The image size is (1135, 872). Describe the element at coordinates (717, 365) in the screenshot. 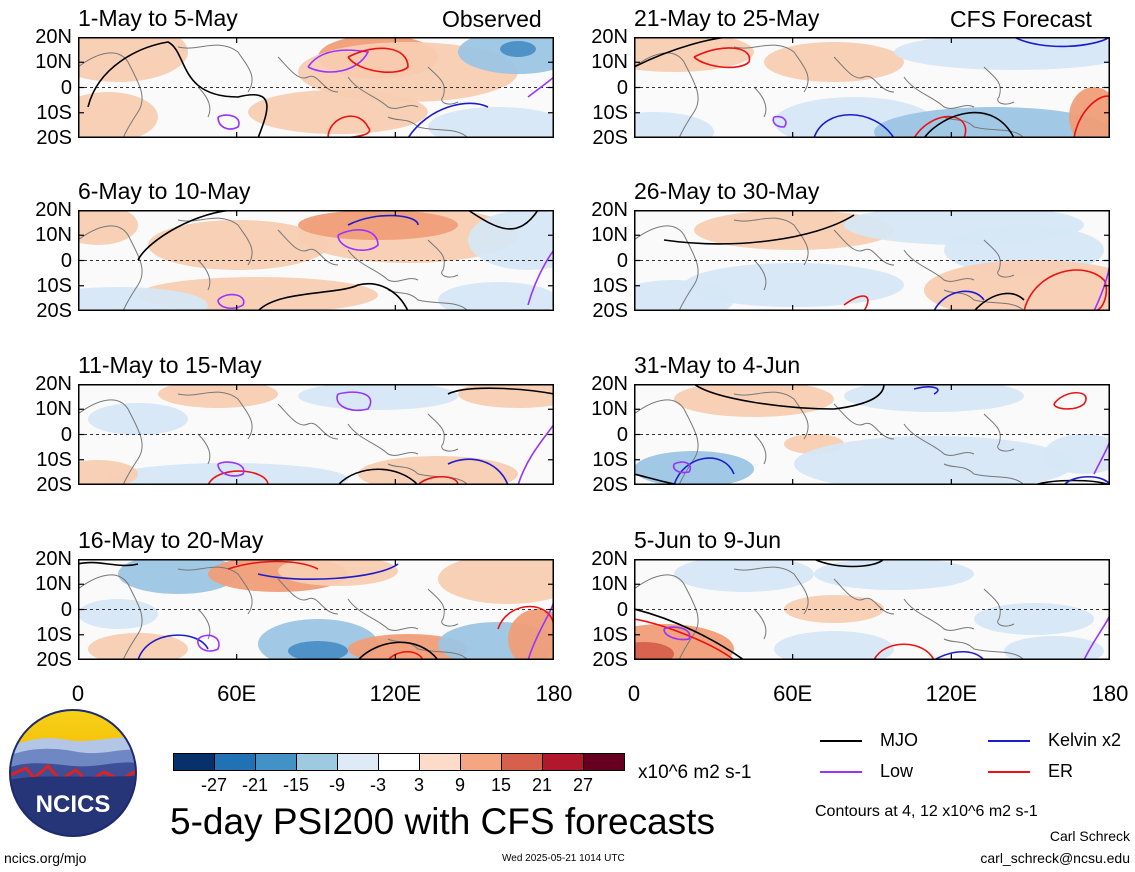

I see `panel-title: 31-May to 4-Jun` at that location.